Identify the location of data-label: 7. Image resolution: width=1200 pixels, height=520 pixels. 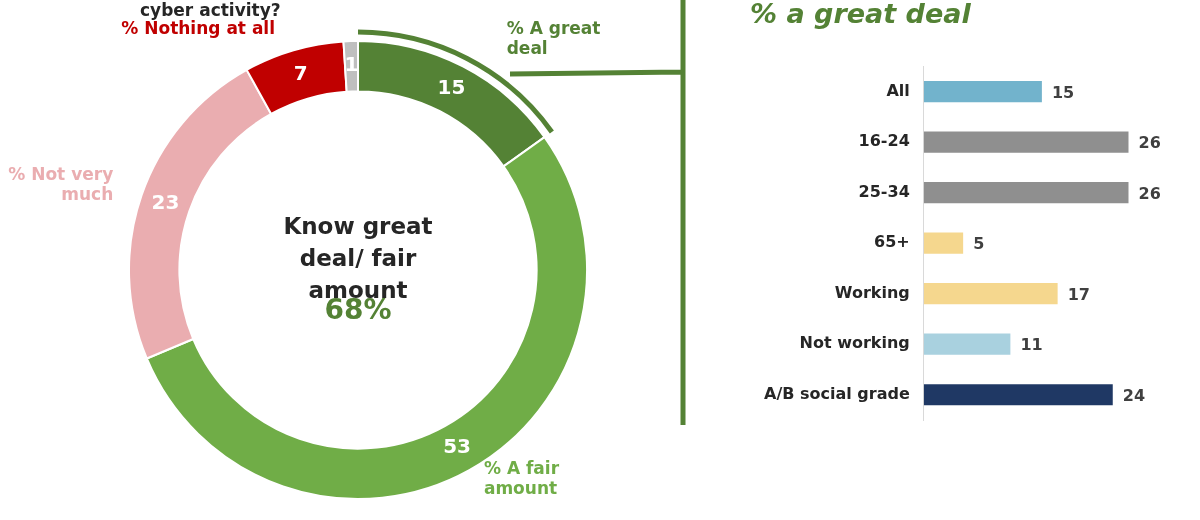
(300, 72).